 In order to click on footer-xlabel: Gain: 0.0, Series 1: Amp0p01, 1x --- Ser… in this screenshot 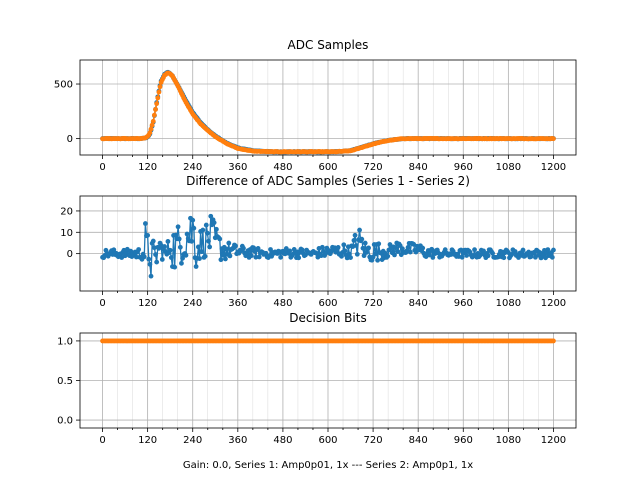, I will do `click(328, 465)`.